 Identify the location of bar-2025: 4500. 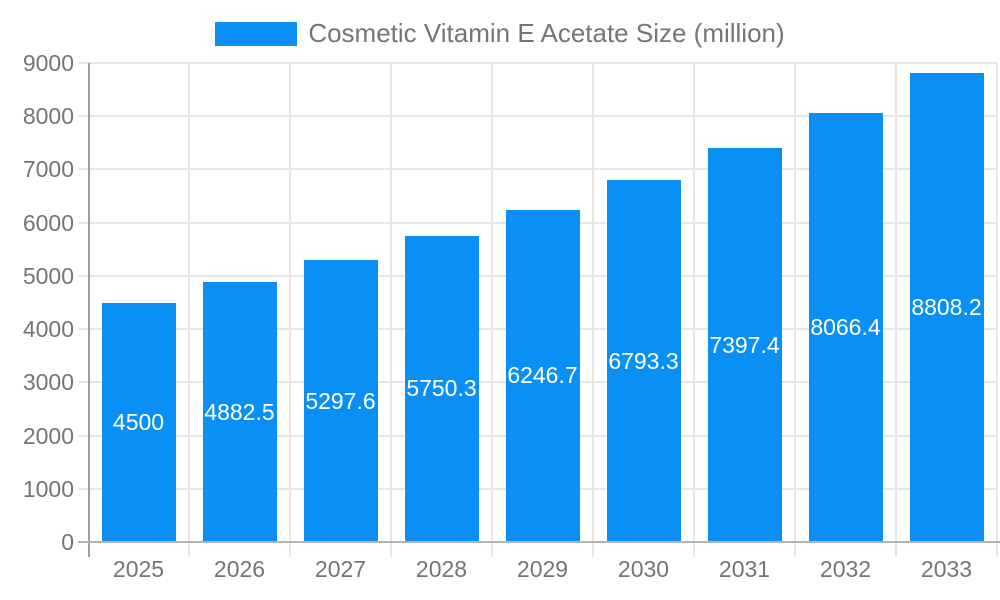
(138, 422).